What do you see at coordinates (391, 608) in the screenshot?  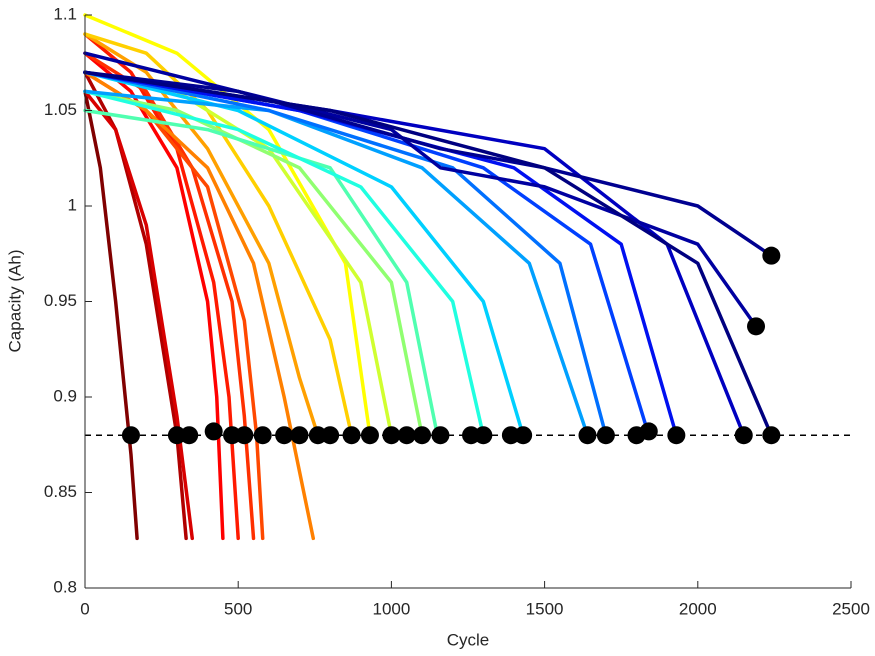 I see `x-tick-label: 1000` at bounding box center [391, 608].